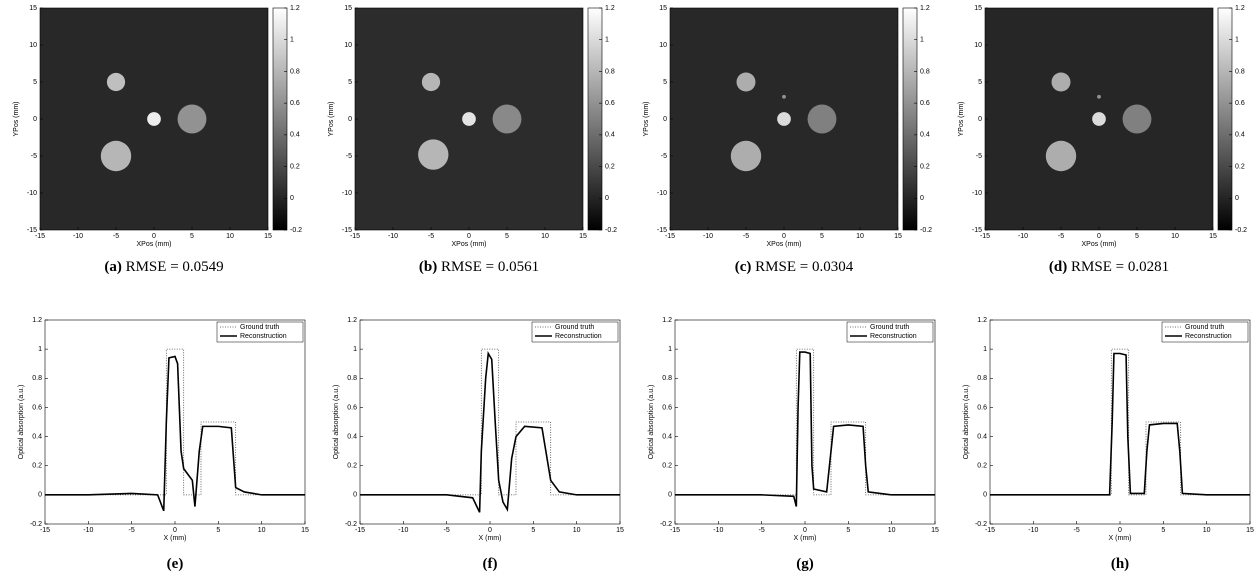 This screenshot has height=580, width=1258. Describe the element at coordinates (794, 267) in the screenshot. I see `caption: (c) RMSE = 0.0304` at that location.